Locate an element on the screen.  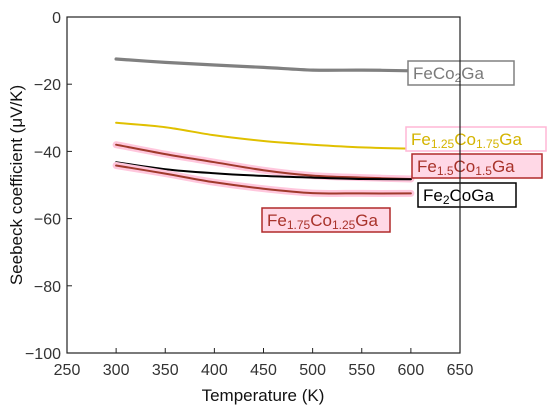
series-label-text: Fe1.75Co1.25Ga is located at coordinates (323, 221).